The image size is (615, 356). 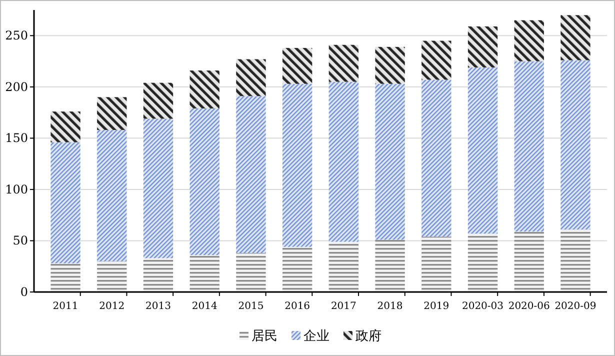 I want to click on x-tick-label: 2020-09, so click(x=575, y=306).